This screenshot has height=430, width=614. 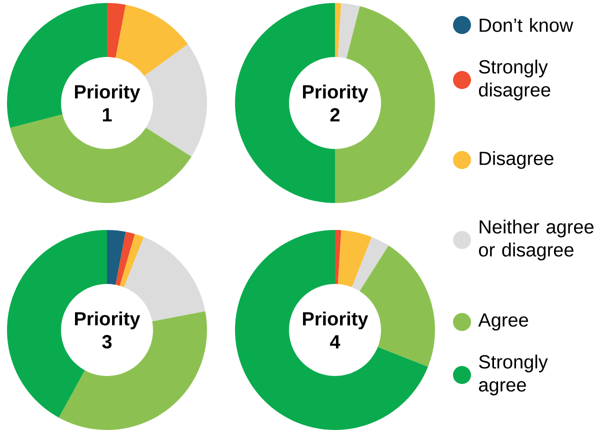 I want to click on legend-label: Strongly disagree, so click(x=514, y=80).